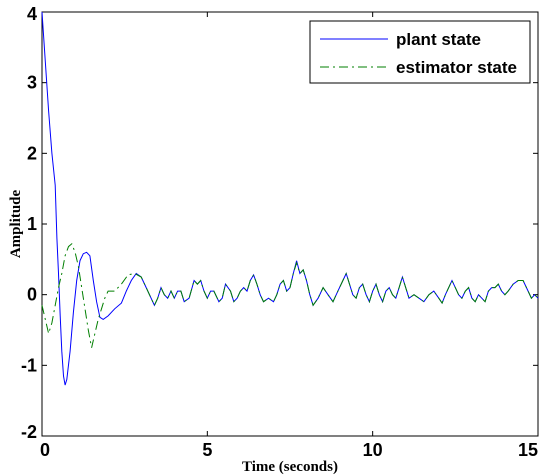 The width and height of the screenshot is (549, 476). Describe the element at coordinates (438, 39) in the screenshot. I see `legend-label-plant-state: plant state` at that location.